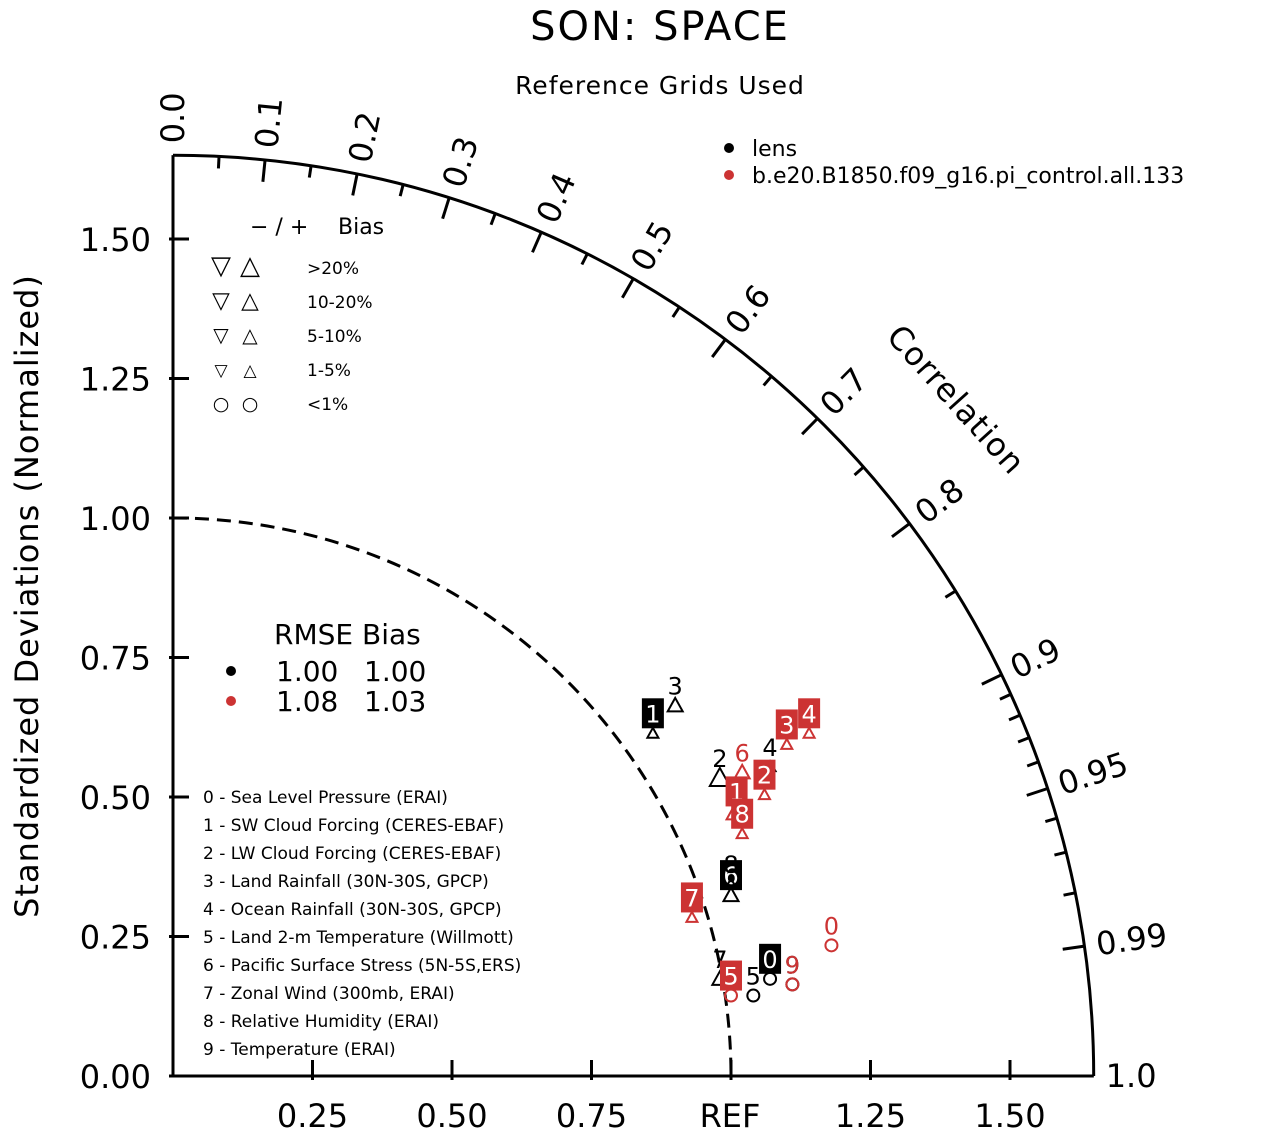 The height and width of the screenshot is (1135, 1262). What do you see at coordinates (729, 175) in the screenshot?
I see `legend-dot-control` at bounding box center [729, 175].